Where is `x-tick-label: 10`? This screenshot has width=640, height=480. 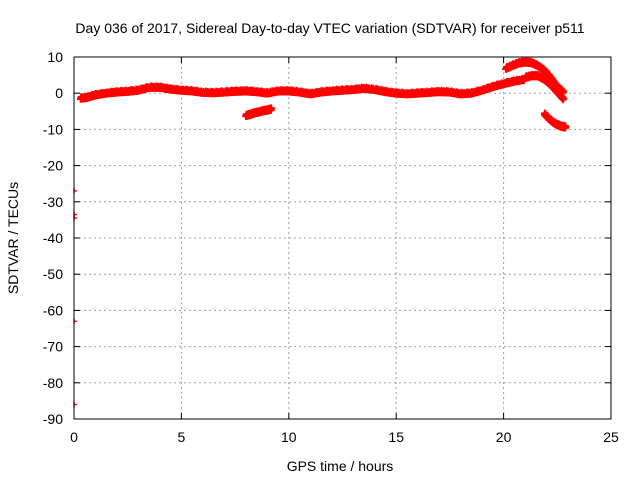
x-tick-label: 10 is located at coordinates (289, 437).